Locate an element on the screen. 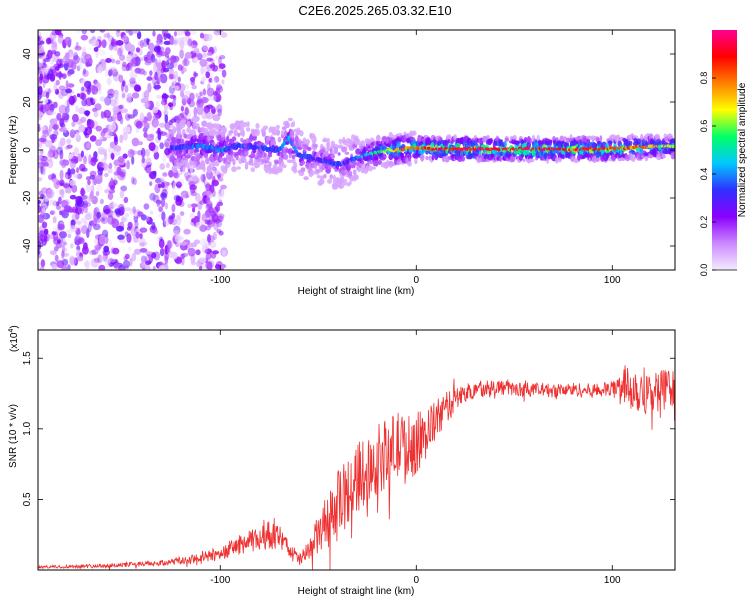  spectrogram-ridge-core is located at coordinates (673, 146).